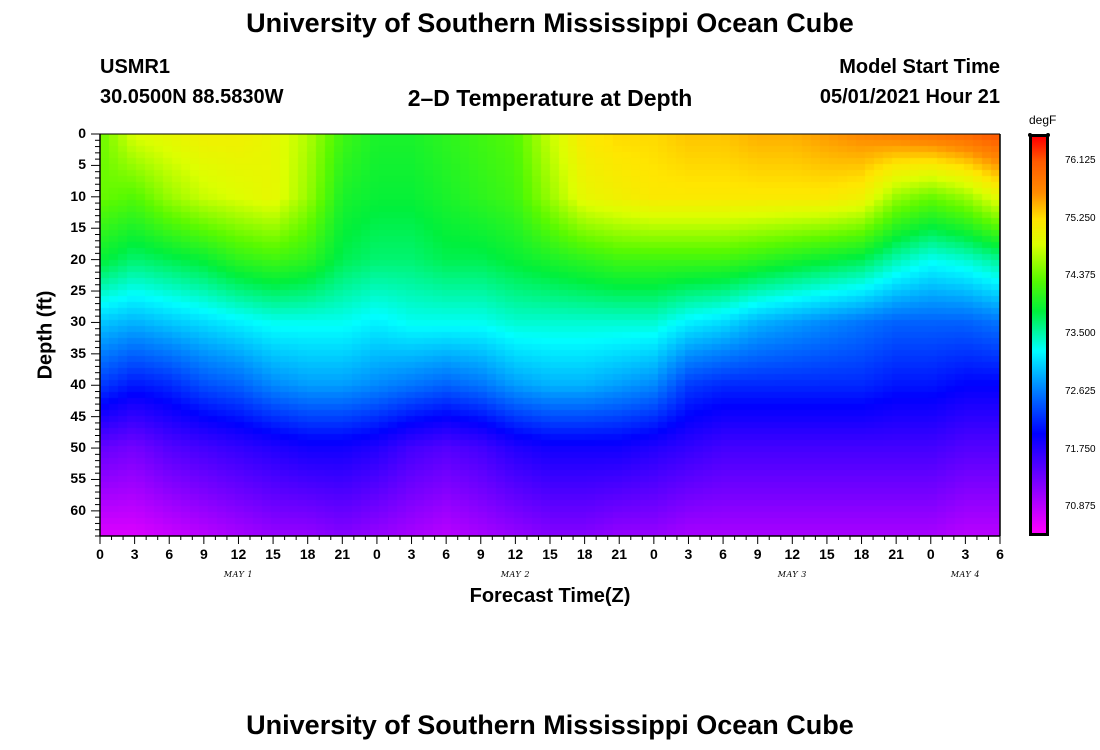 The height and width of the screenshot is (750, 1100). What do you see at coordinates (82, 164) in the screenshot?
I see `y-tick-label: 5` at bounding box center [82, 164].